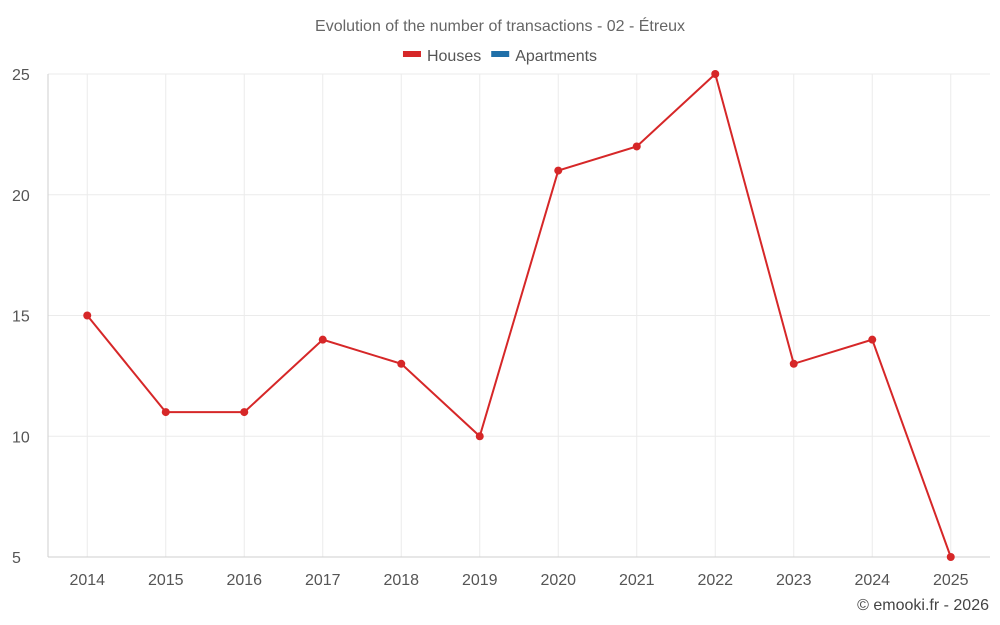 This screenshot has height=625, width=1000. Describe the element at coordinates (794, 580) in the screenshot. I see `x-tick-label: 2023` at that location.